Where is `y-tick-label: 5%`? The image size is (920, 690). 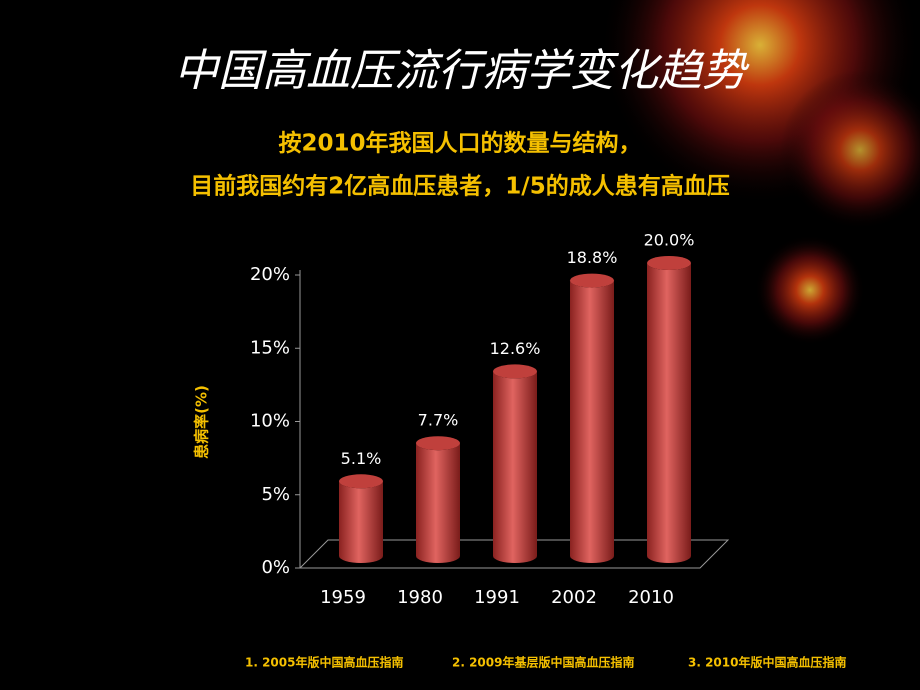 y-tick-label: 5% is located at coordinates (275, 494).